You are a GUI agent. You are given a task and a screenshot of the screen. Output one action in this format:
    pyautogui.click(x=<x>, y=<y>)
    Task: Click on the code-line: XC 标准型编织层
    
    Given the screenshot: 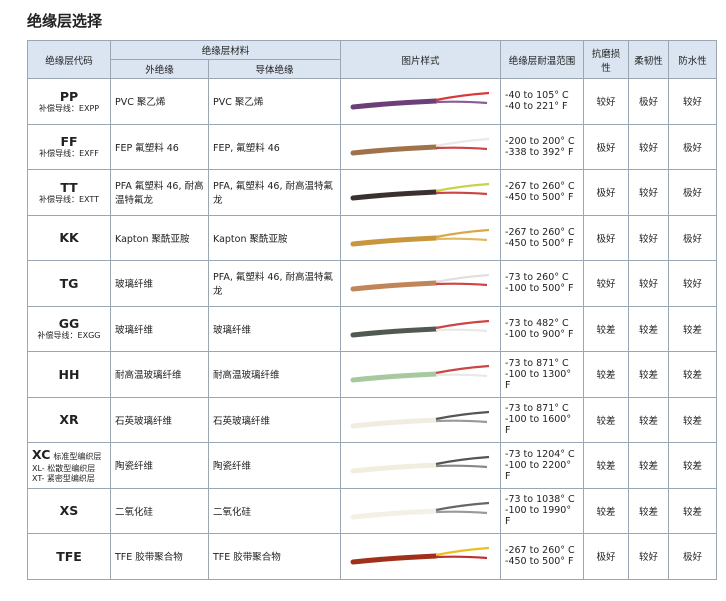 What is the action you would take?
    pyautogui.click(x=69, y=455)
    